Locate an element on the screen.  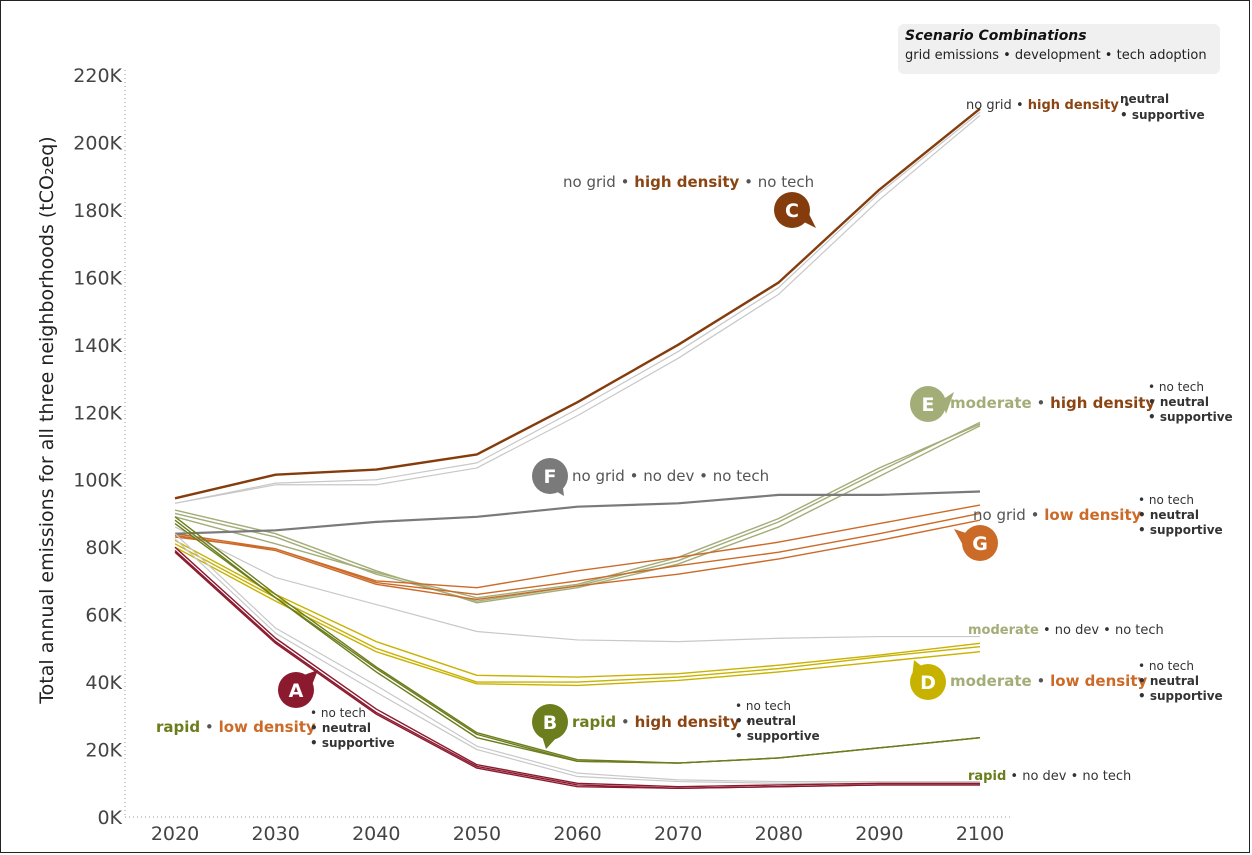
svg-text:no grid • high density • no te: no grid • high density • no tech is located at coordinates (688, 182).